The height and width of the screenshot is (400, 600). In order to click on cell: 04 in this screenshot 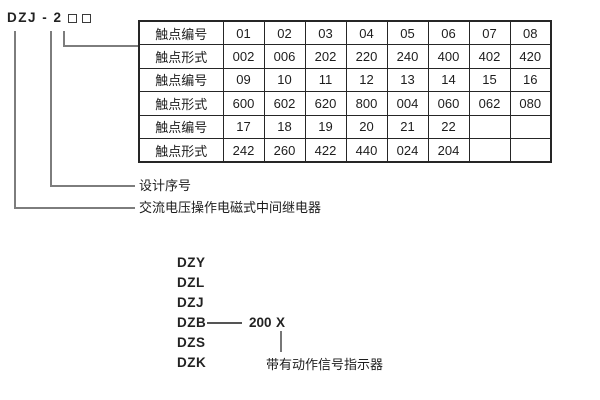, I will do `click(366, 32)`.